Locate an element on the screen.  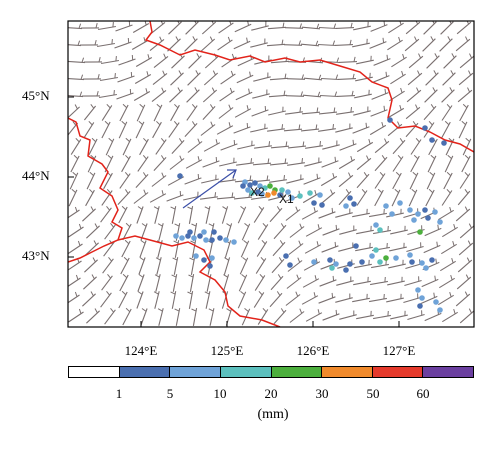
longitude-ticks is located at coordinates (270, 324).